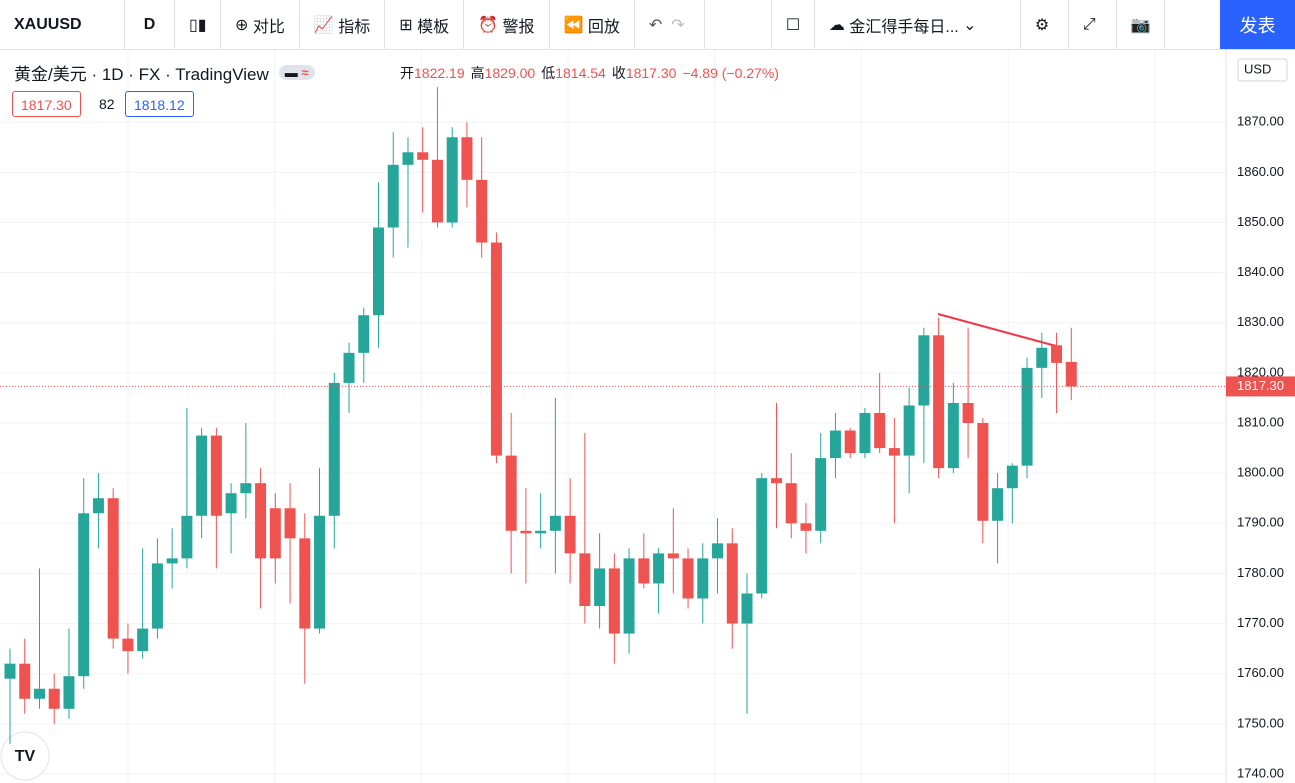 The width and height of the screenshot is (1295, 783). I want to click on ohlc-label: 高, so click(477, 73).